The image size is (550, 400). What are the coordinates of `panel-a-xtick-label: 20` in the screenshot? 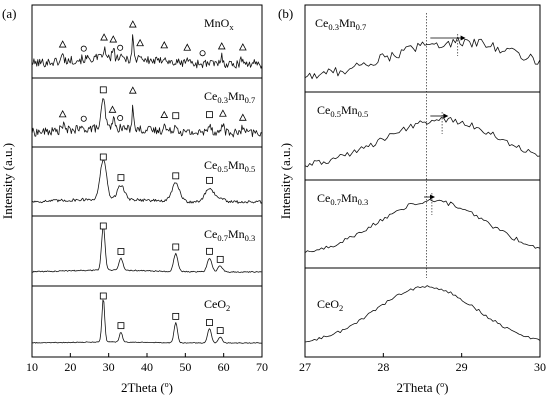 It's located at (70, 367).